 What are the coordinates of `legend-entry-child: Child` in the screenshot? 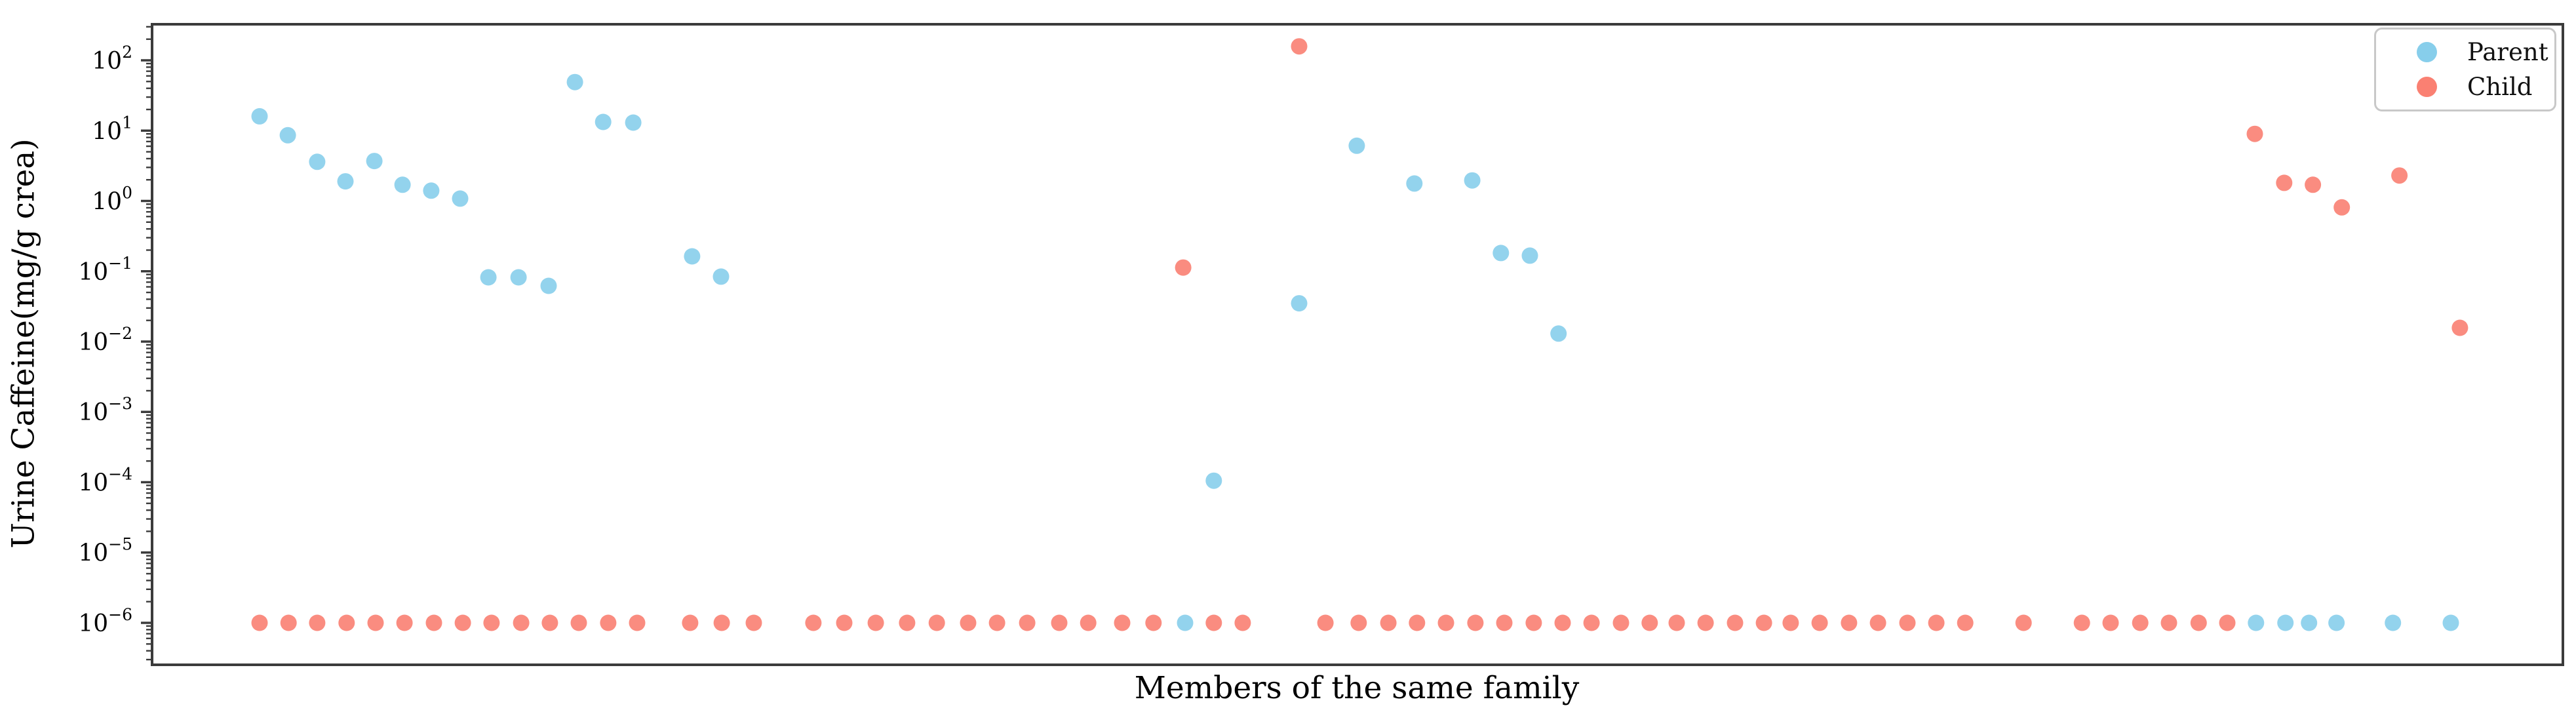 It's located at (2465, 87).